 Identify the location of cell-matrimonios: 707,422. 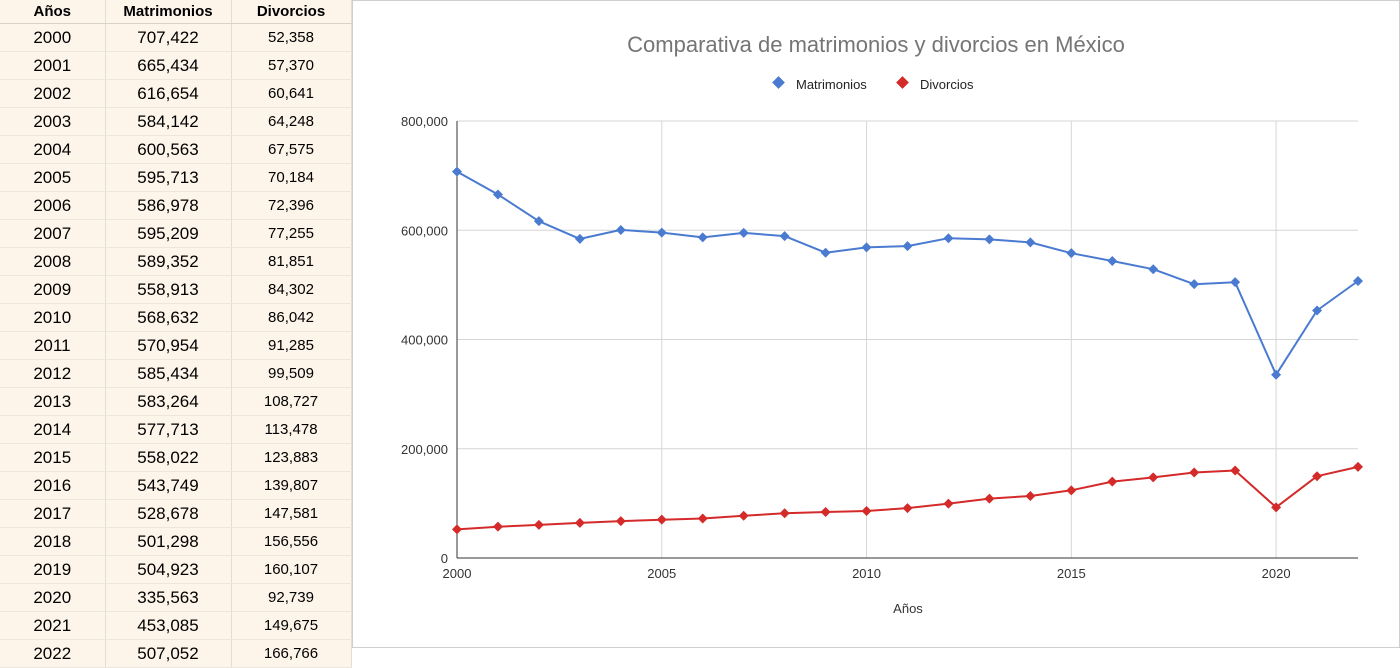
(168, 37).